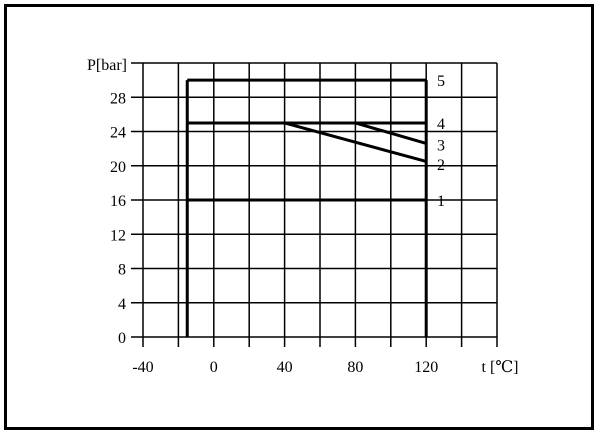  What do you see at coordinates (142, 367) in the screenshot?
I see `x-tick-label: -40` at bounding box center [142, 367].